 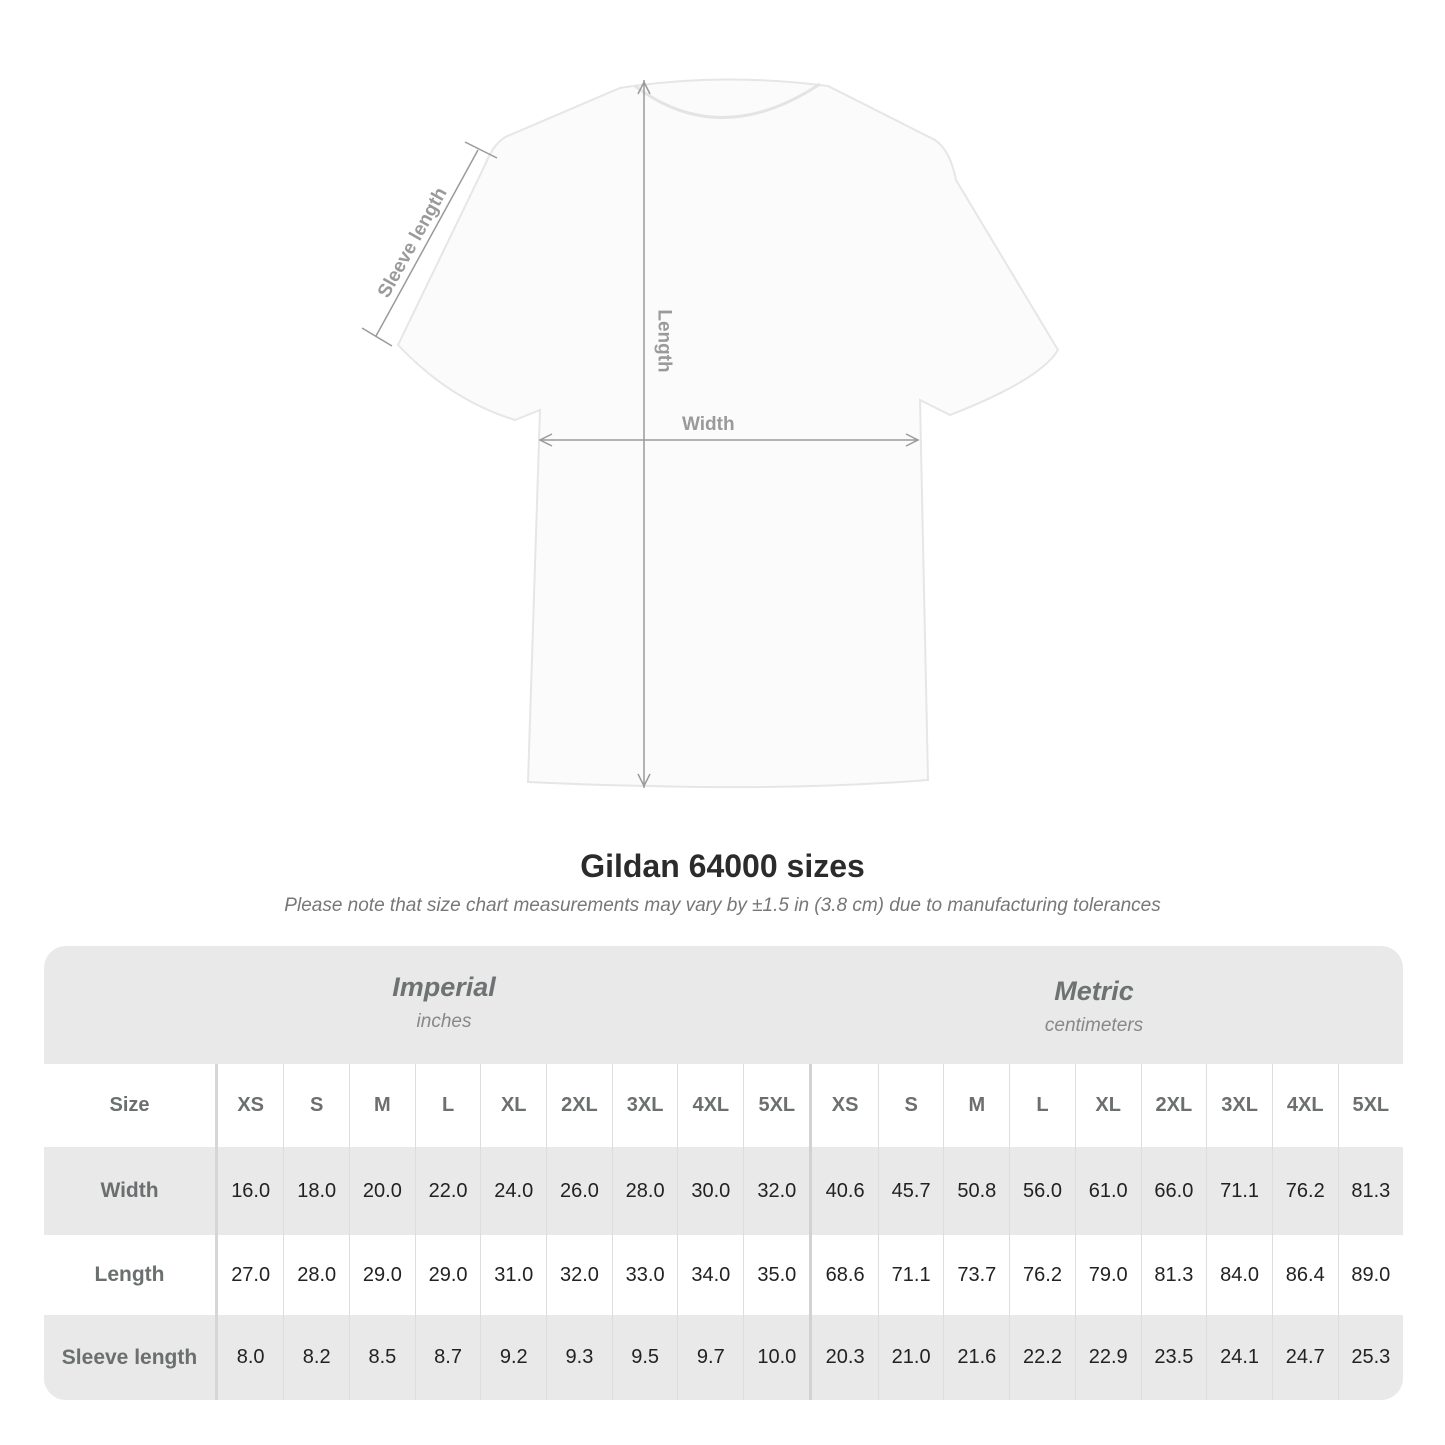 I want to click on imperial-value-cell: 10.0, so click(x=777, y=1357).